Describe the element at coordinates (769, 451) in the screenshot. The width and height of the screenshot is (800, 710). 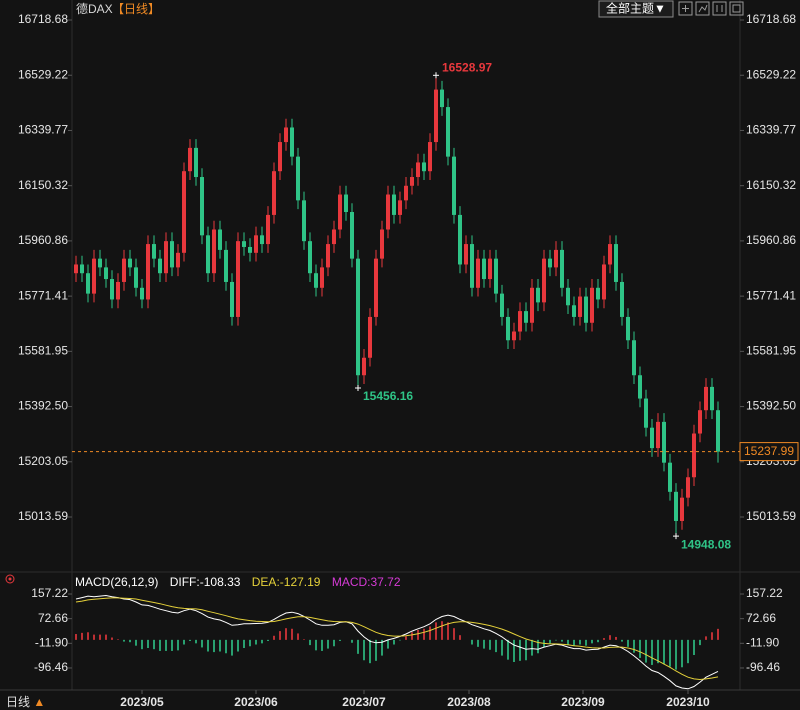
I see `last-price-label: 15237.99` at that location.